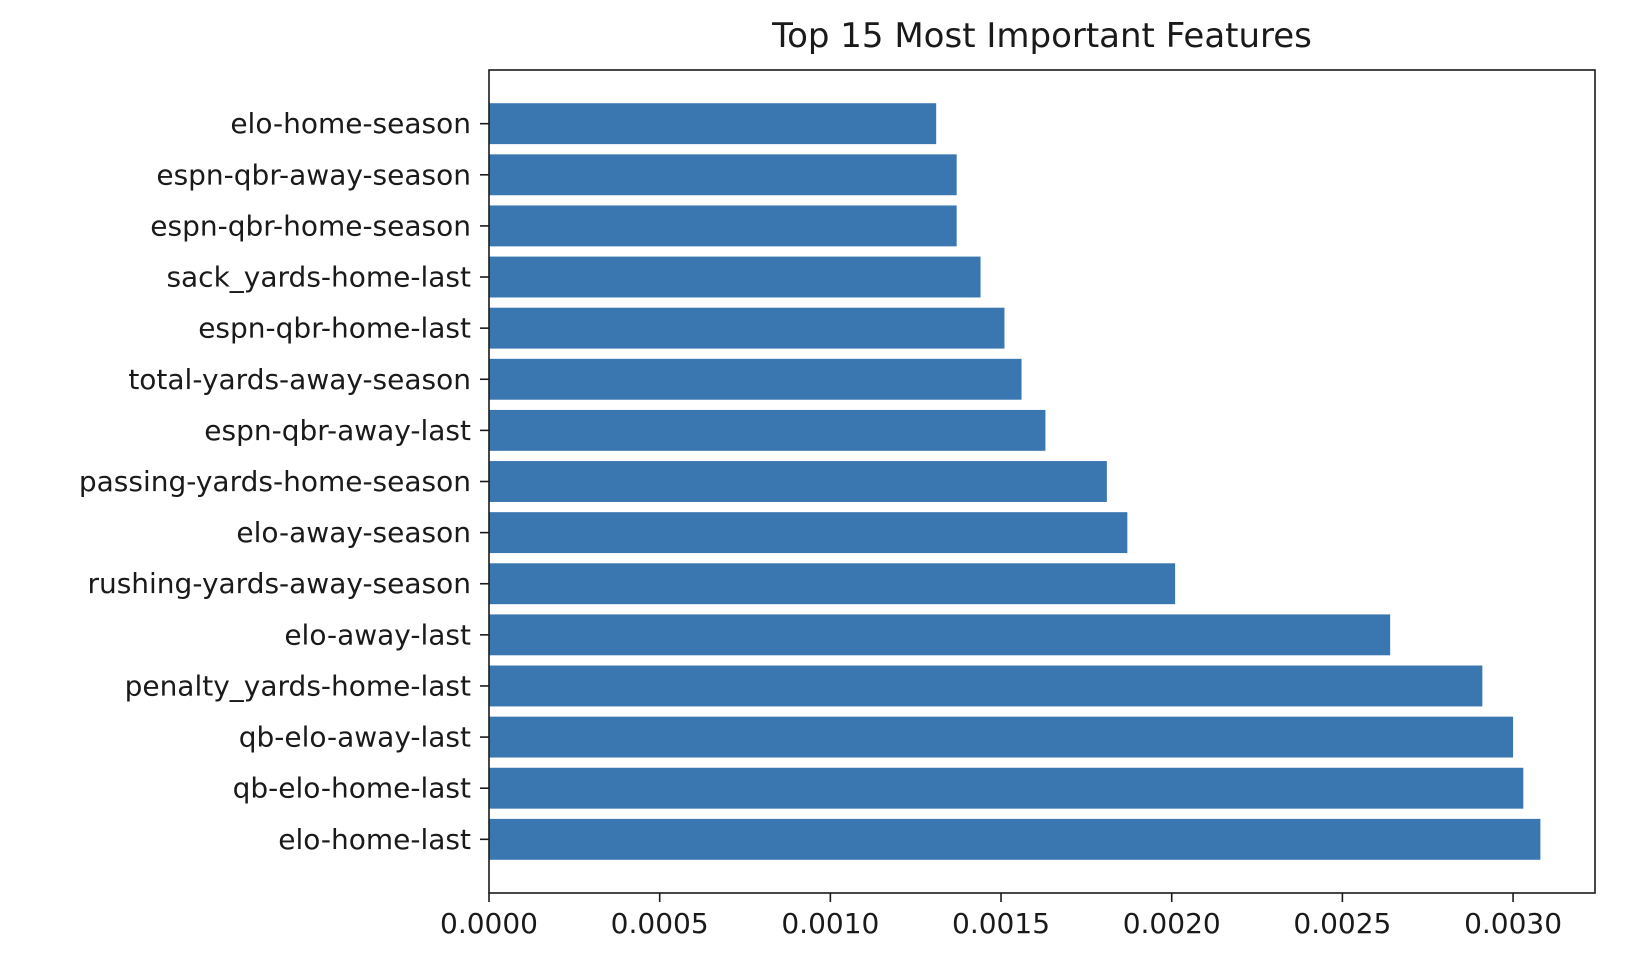  What do you see at coordinates (1342, 923) in the screenshot?
I see `x-tick-label: 0.0025` at bounding box center [1342, 923].